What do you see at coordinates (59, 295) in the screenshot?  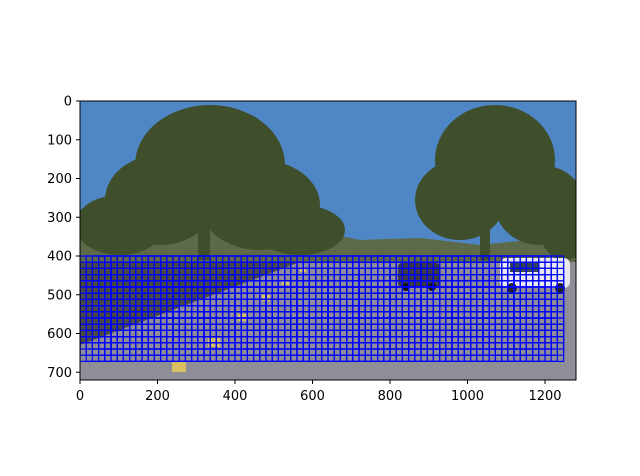 I see `y-tick-label: 500` at bounding box center [59, 295].